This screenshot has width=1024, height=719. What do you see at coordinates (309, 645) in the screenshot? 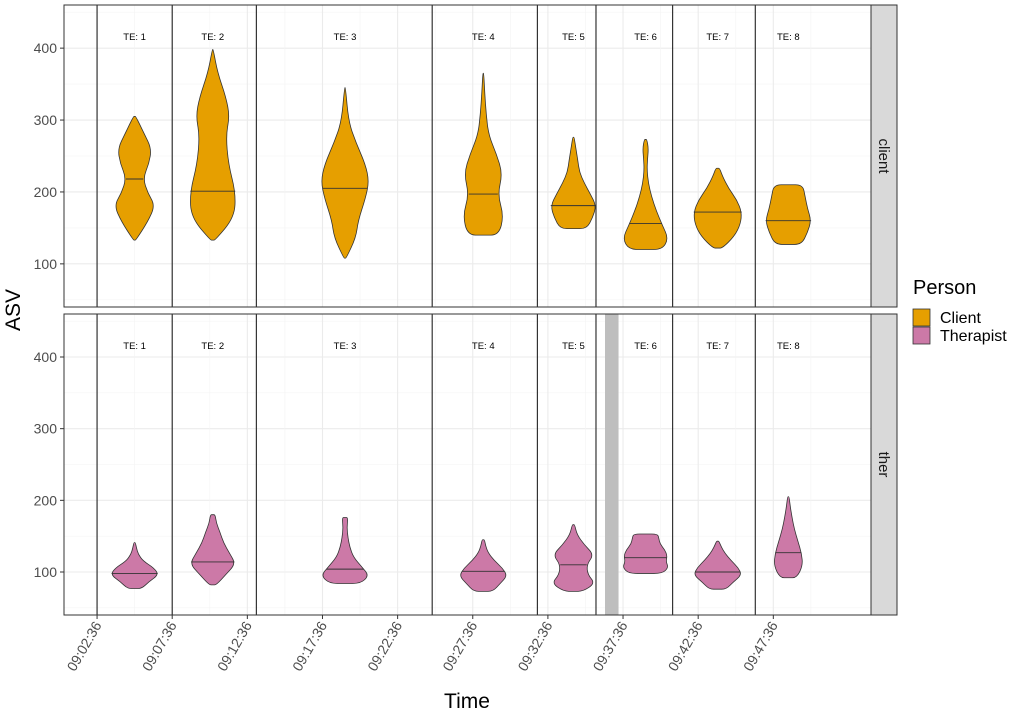
I see `x-tick-label: 09:17:36` at bounding box center [309, 645].